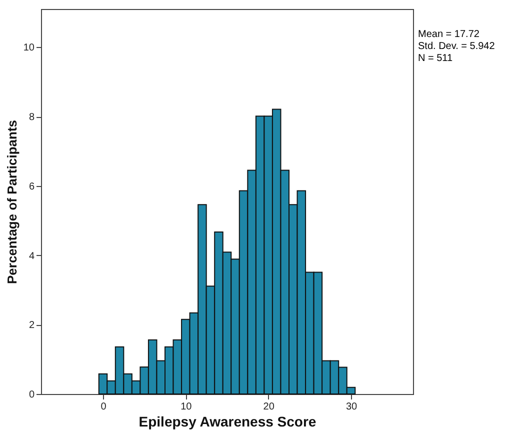  Describe the element at coordinates (31, 118) in the screenshot. I see `y-tick-label: 8` at that location.